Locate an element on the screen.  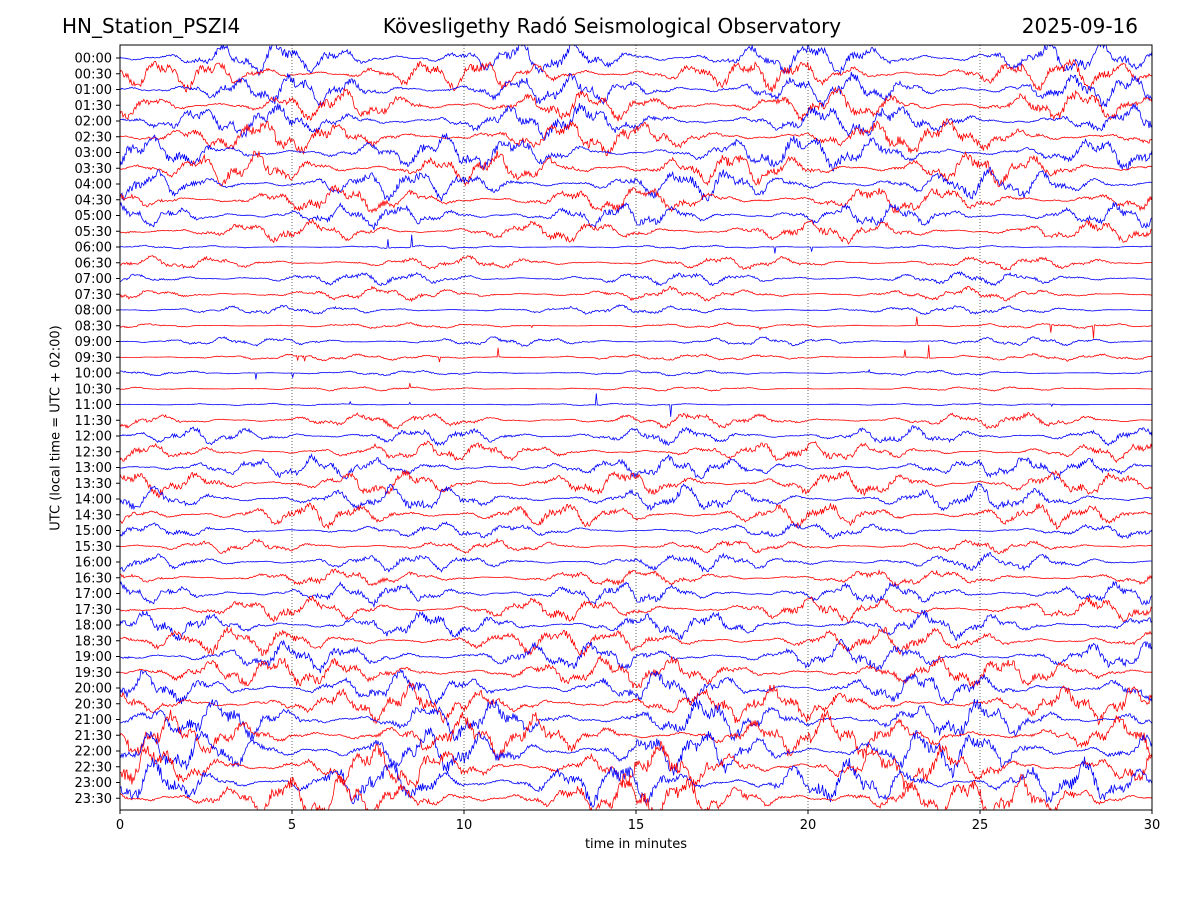
y-tick-label: 01:30 is located at coordinates (93, 106).